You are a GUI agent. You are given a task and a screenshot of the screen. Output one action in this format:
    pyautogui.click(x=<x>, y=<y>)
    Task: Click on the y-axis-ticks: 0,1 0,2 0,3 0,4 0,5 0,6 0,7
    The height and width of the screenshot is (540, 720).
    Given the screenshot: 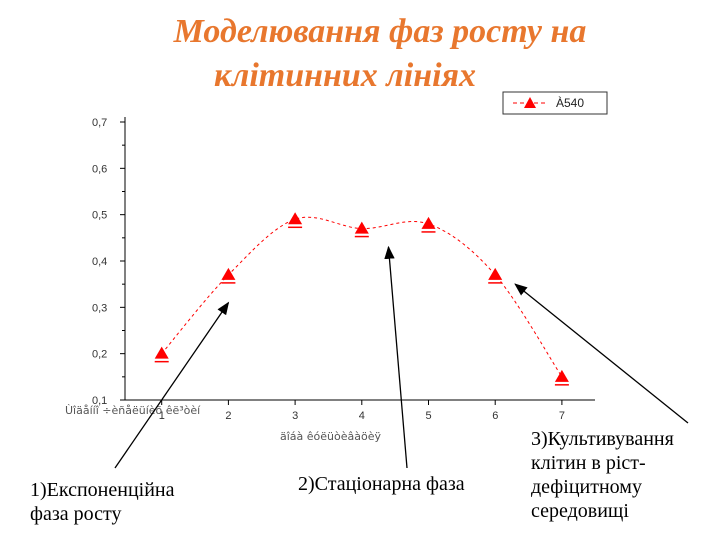 What is the action you would take?
    pyautogui.click(x=108, y=262)
    